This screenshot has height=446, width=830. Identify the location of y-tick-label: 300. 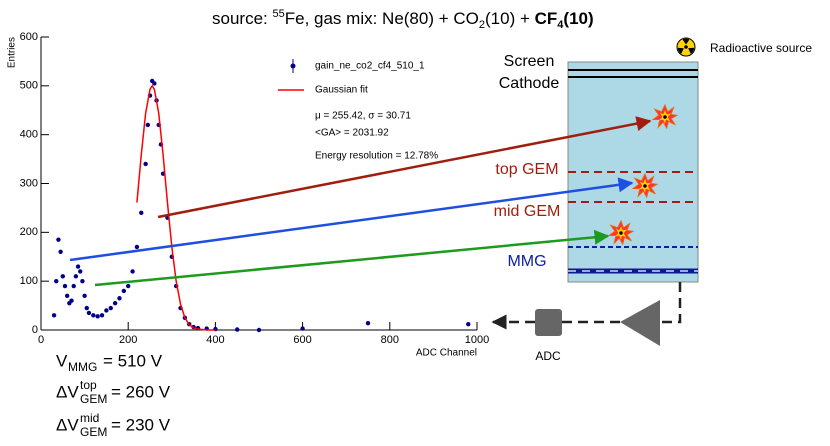
(29, 183).